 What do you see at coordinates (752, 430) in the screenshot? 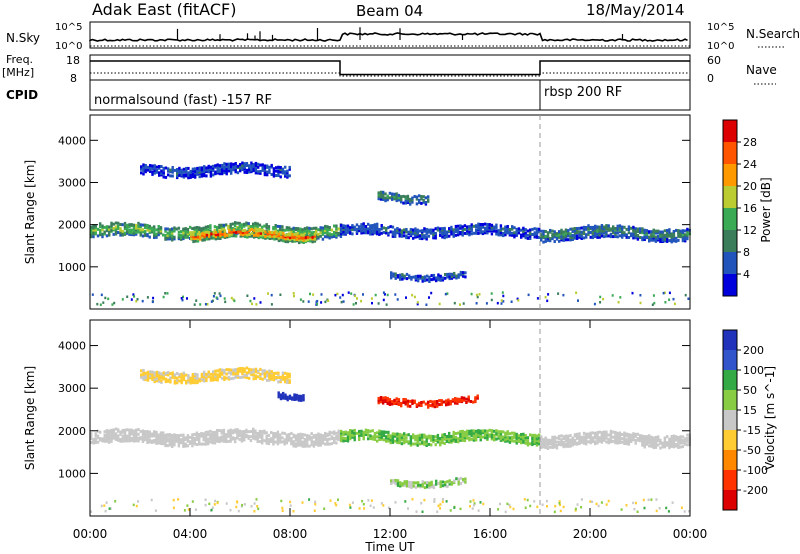
I see `colorbar-tick-label: -15` at bounding box center [752, 430].